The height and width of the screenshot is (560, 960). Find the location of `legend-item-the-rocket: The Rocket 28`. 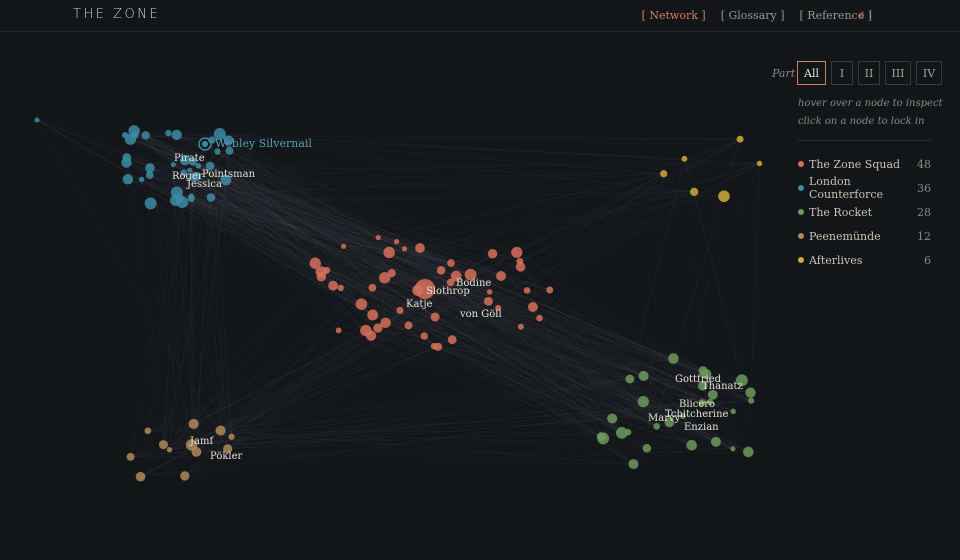

legend-item-the-rocket: The Rocket 28 is located at coordinates (864, 212).